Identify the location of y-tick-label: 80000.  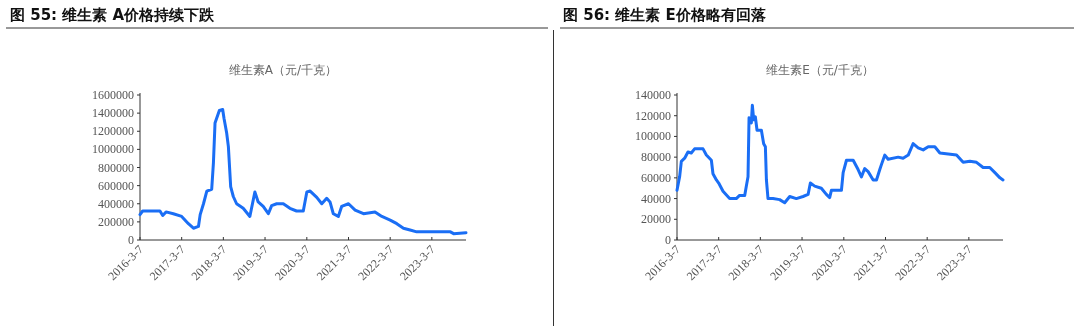
(656, 157).